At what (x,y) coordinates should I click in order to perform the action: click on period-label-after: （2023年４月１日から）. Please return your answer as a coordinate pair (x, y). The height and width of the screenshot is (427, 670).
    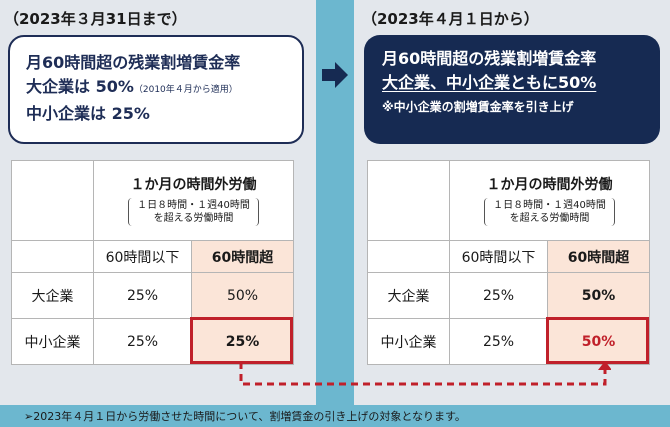
    Looking at the image, I should click on (450, 19).